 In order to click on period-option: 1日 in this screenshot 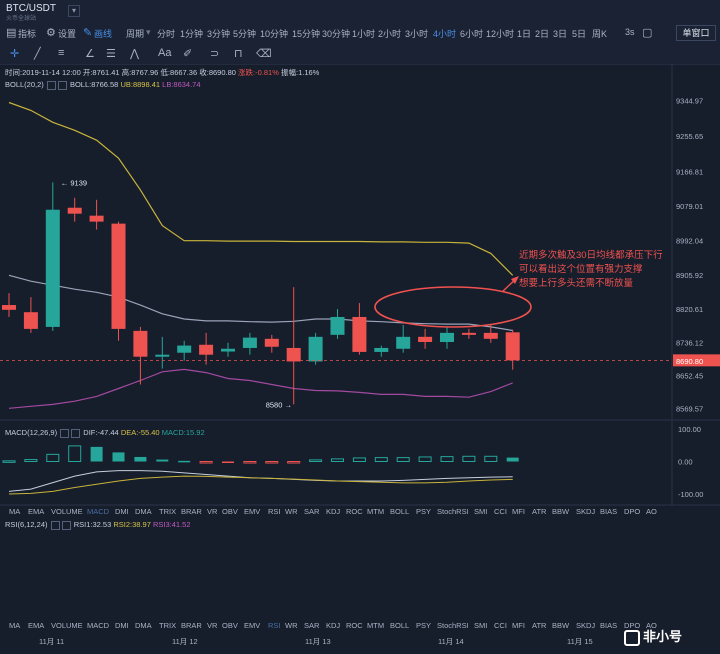, I will do `click(524, 34)`.